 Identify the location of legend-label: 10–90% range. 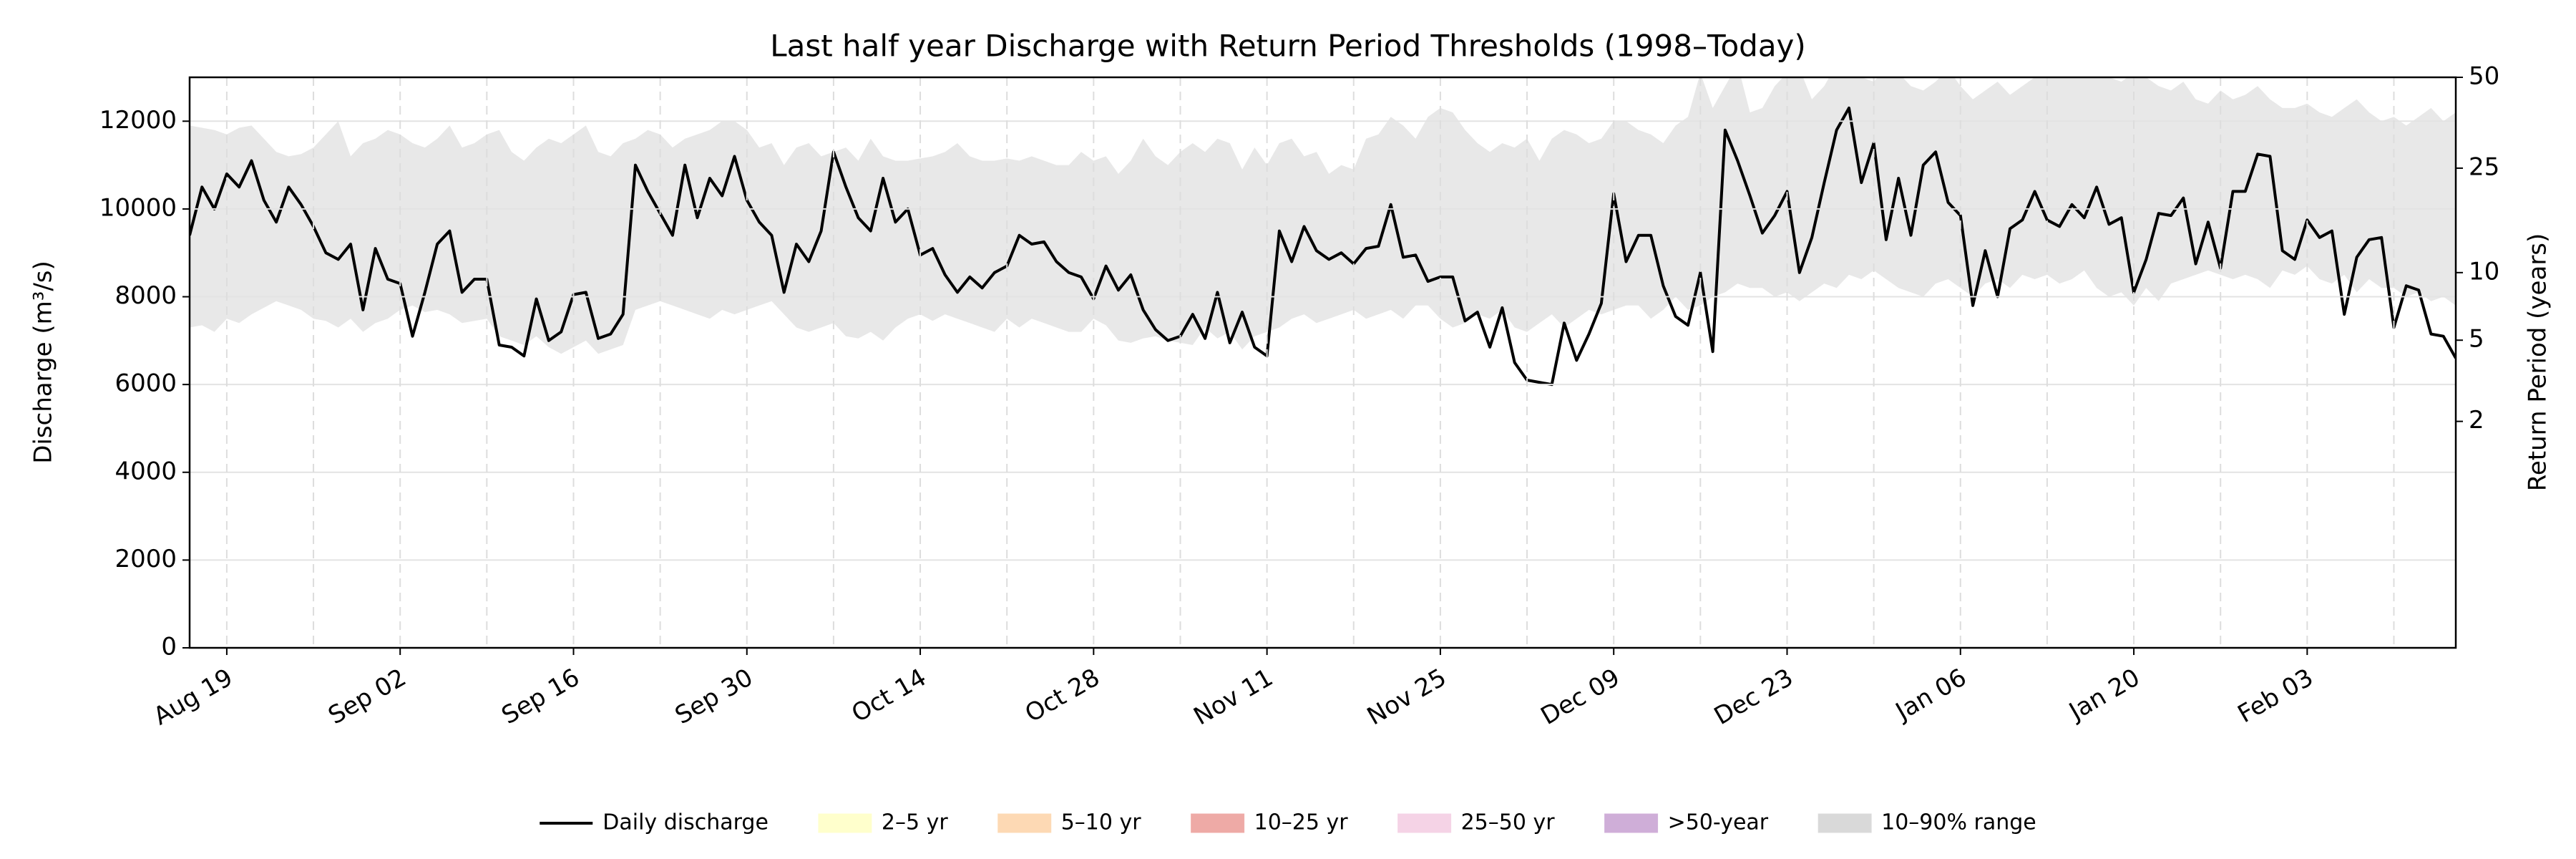
(1958, 822).